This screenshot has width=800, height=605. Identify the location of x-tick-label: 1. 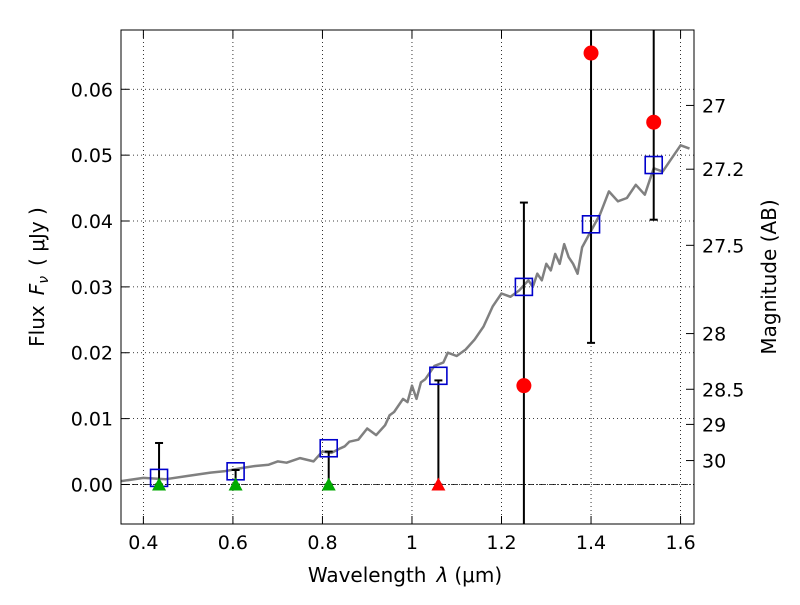
(412, 543).